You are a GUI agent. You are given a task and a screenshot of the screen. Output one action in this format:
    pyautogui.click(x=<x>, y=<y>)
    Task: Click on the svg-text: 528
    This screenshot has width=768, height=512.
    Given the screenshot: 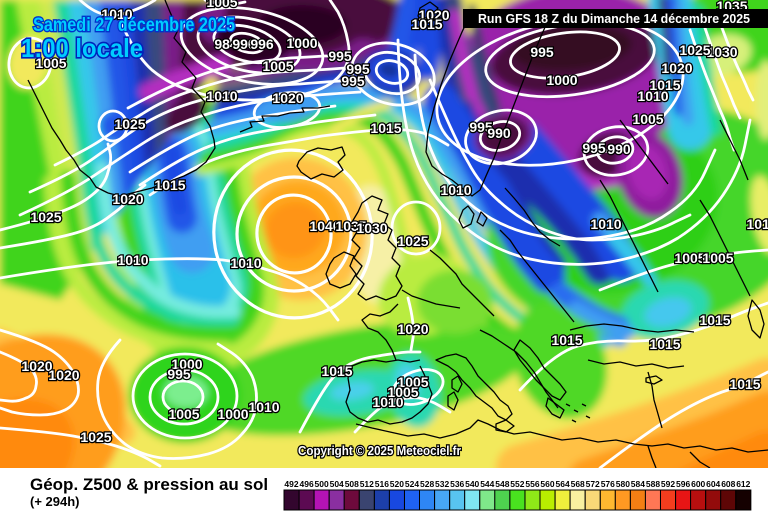 What is the action you would take?
    pyautogui.click(x=427, y=484)
    